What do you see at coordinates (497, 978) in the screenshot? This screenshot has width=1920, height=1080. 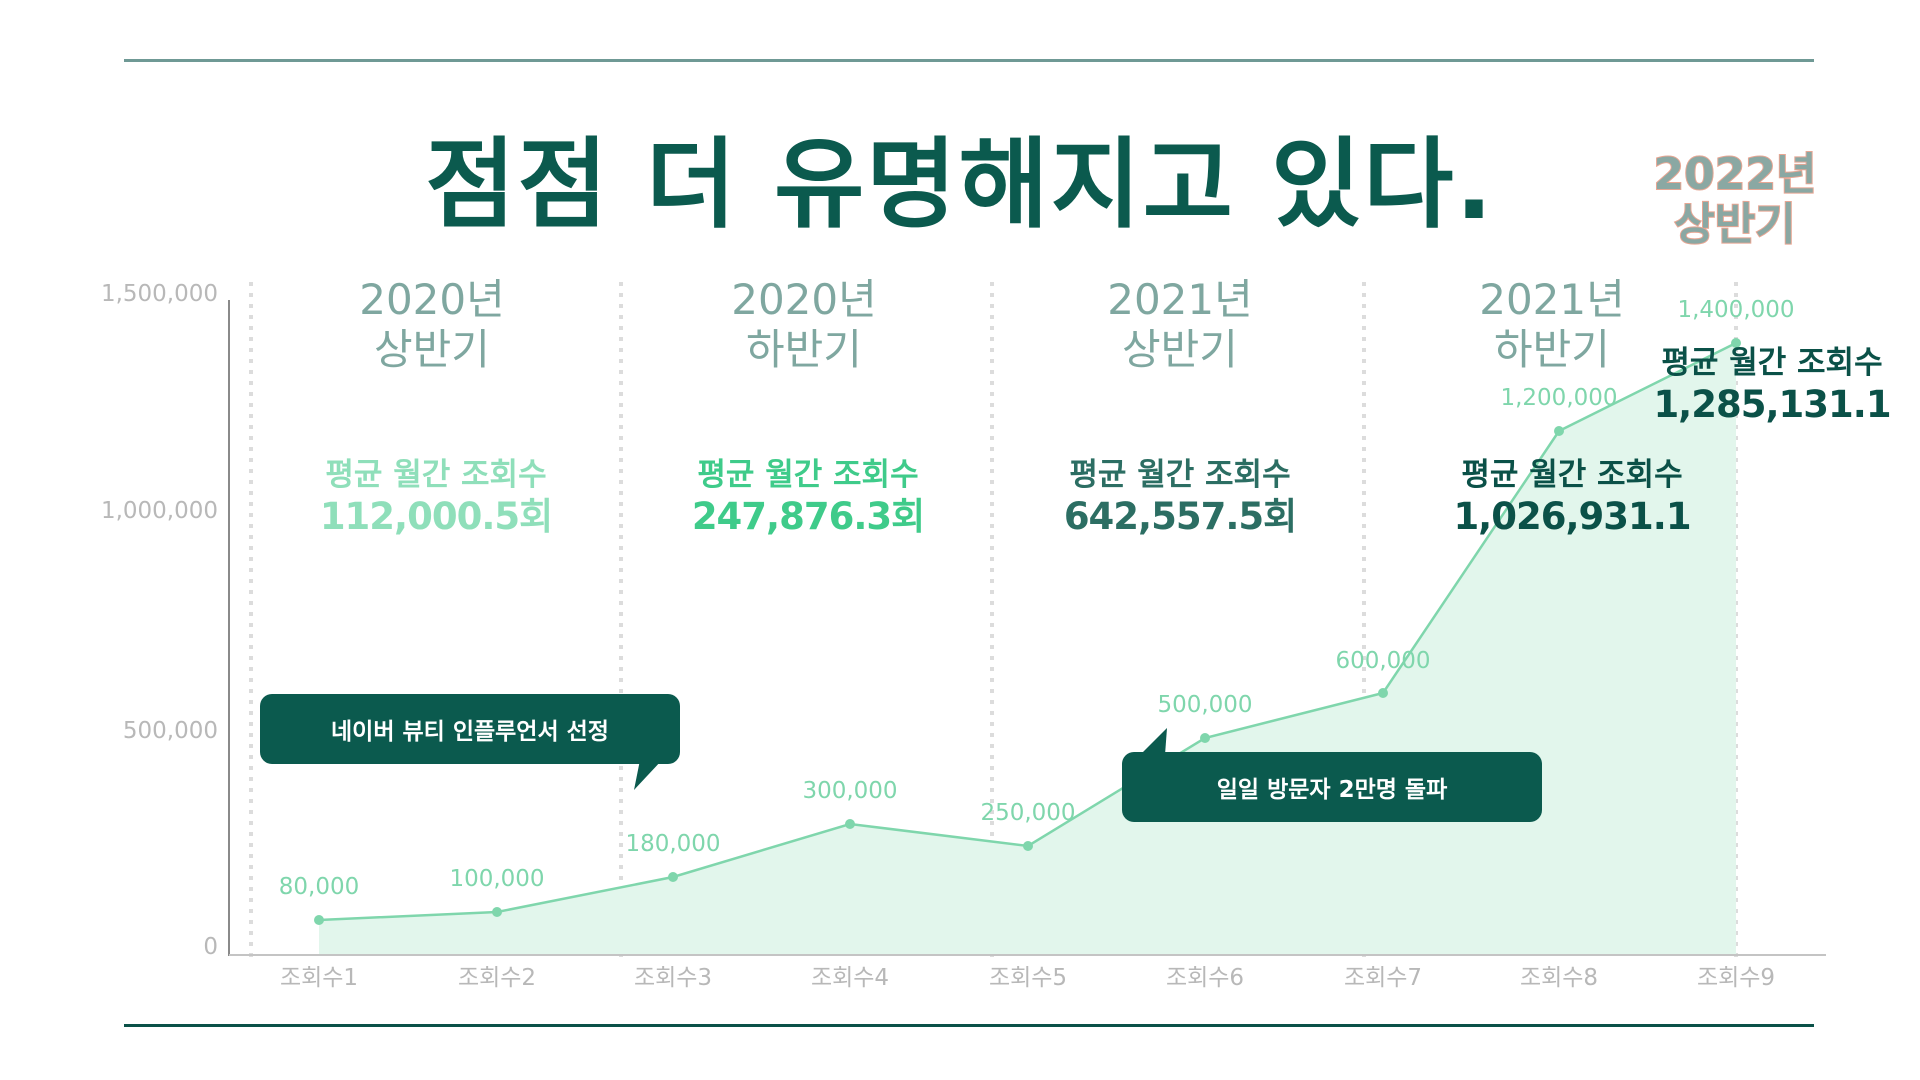 I see `x-tick: 조회수2` at bounding box center [497, 978].